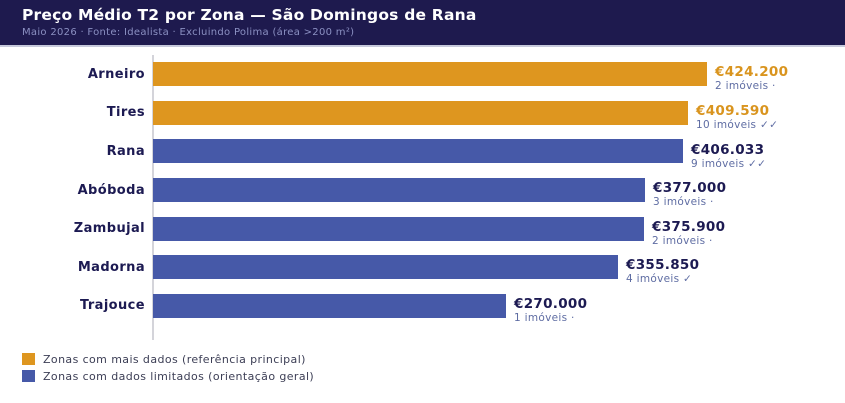 The height and width of the screenshot is (403, 845). Describe the element at coordinates (683, 202) in the screenshot. I see `count-label: 3 imóveis ·` at that location.